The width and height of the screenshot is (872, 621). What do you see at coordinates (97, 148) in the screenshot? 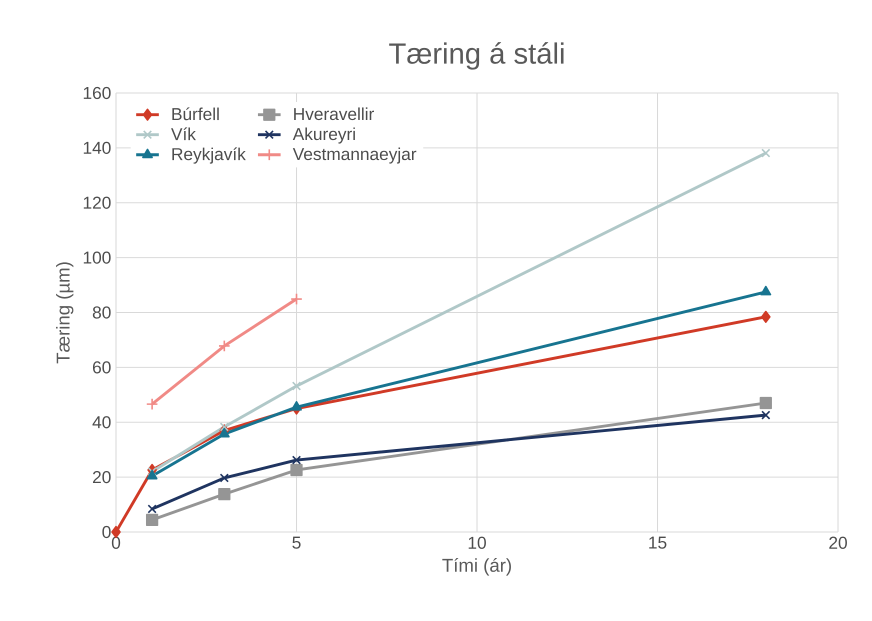
I see `y-tick-label: 140` at bounding box center [97, 148].